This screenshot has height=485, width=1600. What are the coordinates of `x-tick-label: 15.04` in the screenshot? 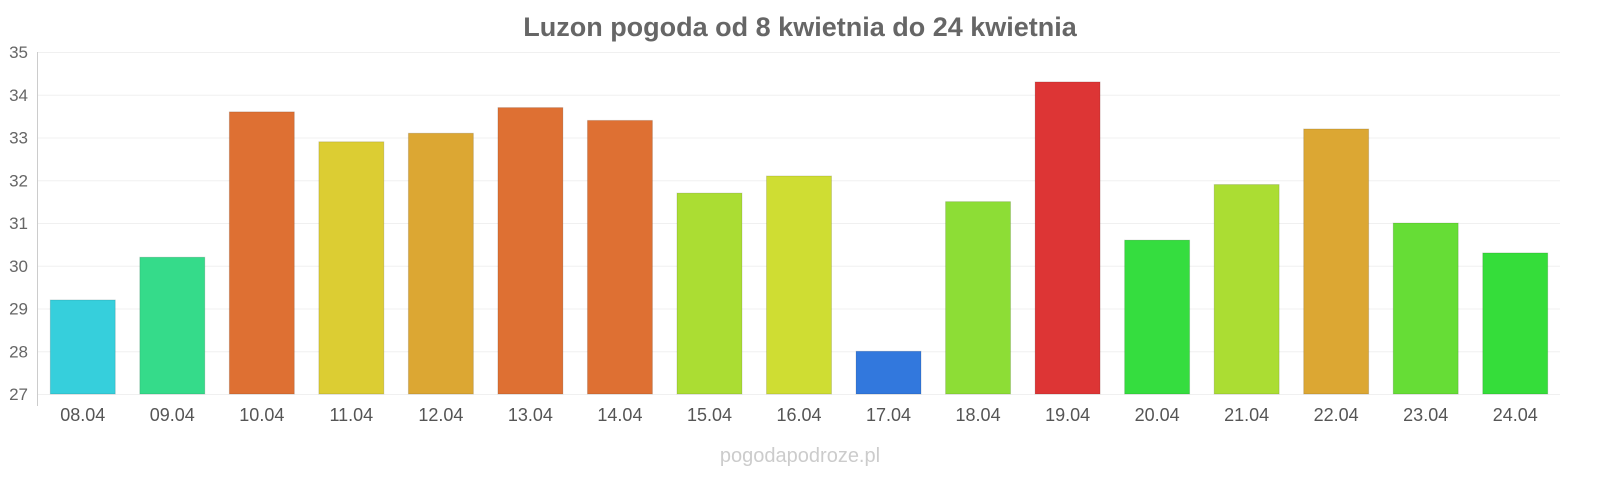 It's located at (709, 415).